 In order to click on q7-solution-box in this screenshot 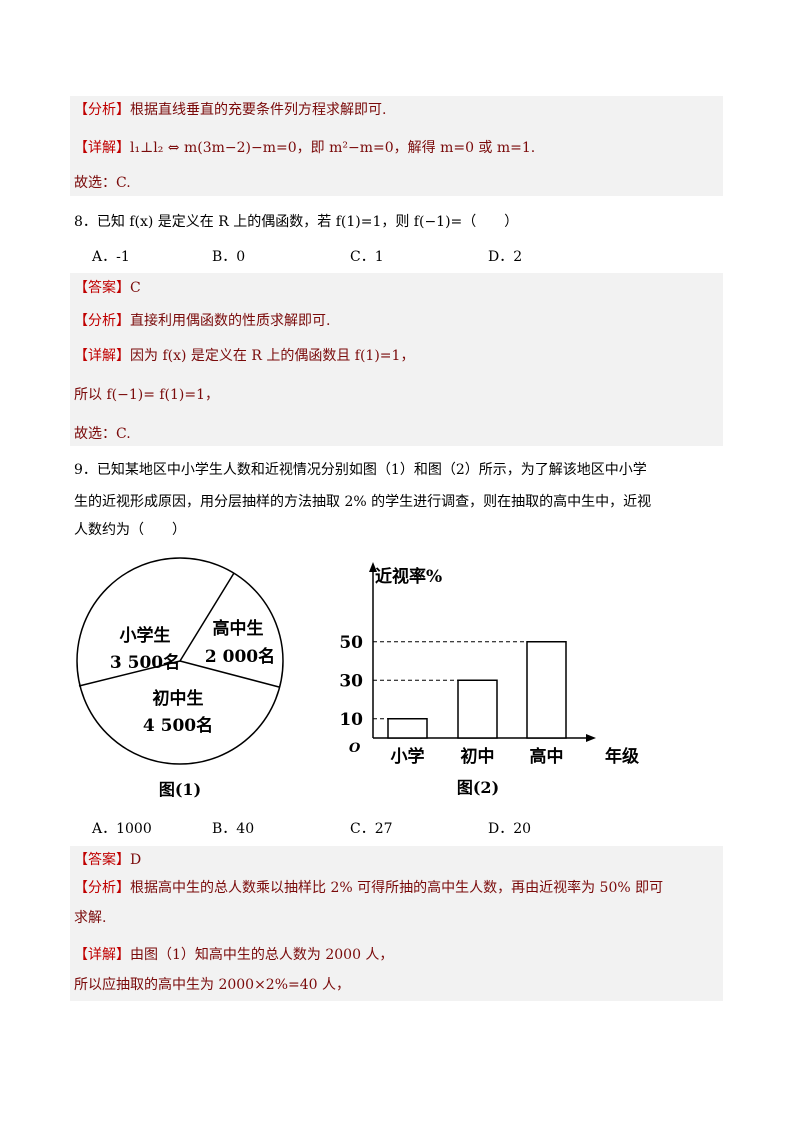, I will do `click(396, 146)`.